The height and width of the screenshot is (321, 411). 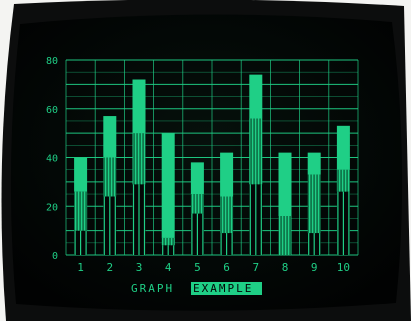 I want to click on x-tick-label: 8, so click(x=285, y=267).